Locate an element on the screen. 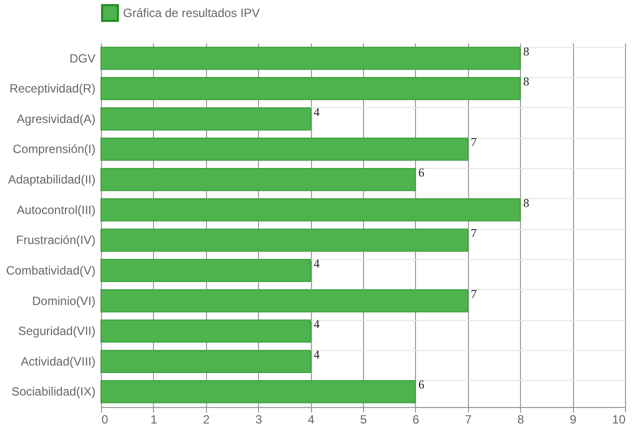  legend-label: Gráfica de resultados IPV is located at coordinates (191, 13).